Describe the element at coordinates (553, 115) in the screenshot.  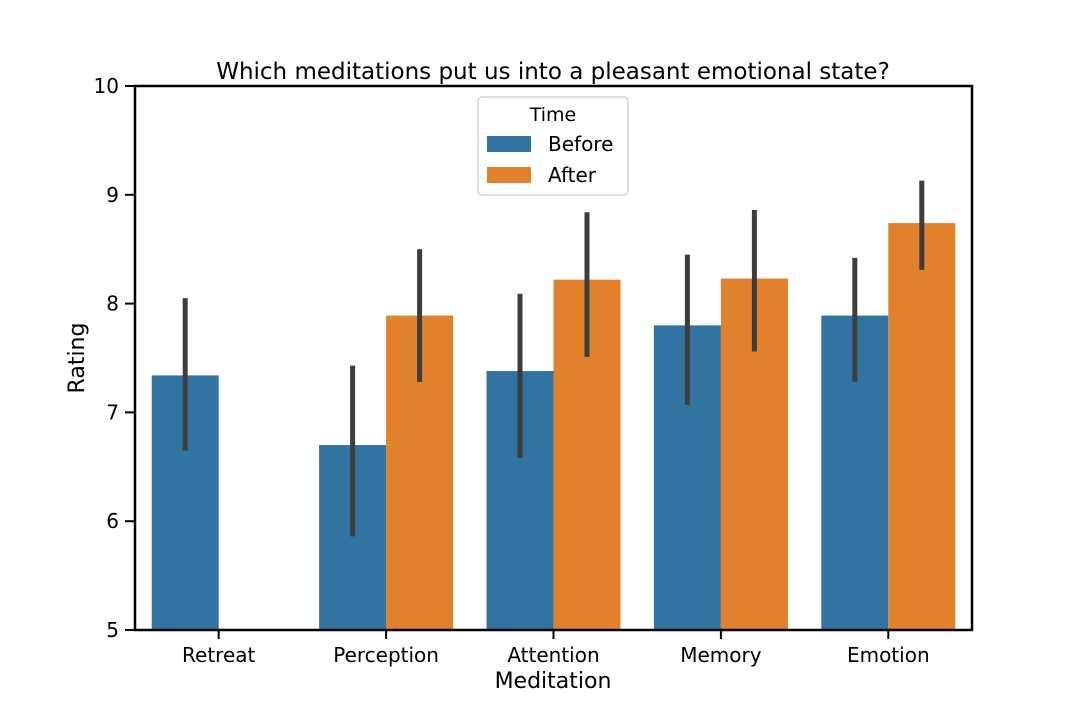
I see `legend-title: Time` at that location.